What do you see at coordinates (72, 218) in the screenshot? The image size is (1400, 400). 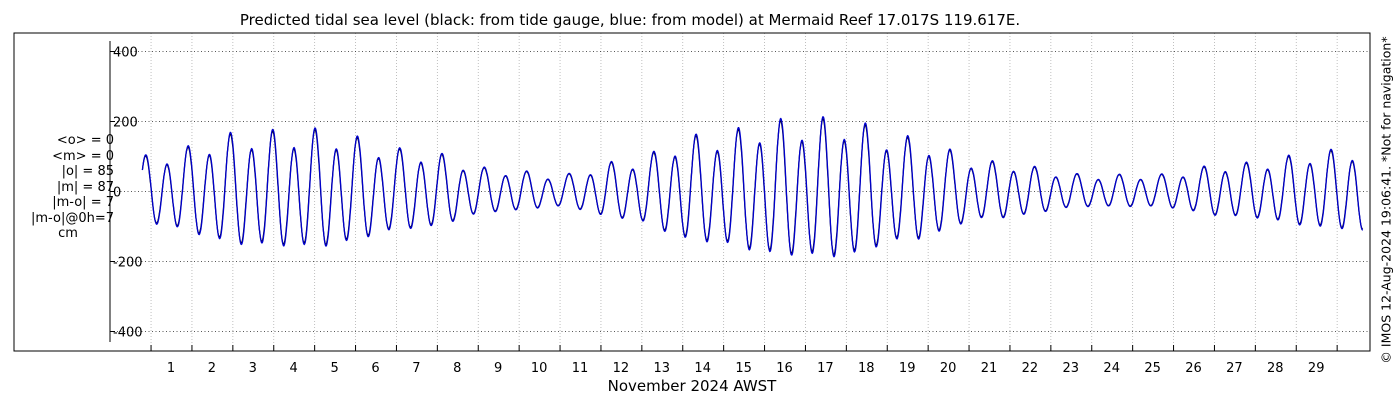 I see `stat-abs-diff-0h: |m-o|@0h=7` at bounding box center [72, 218].